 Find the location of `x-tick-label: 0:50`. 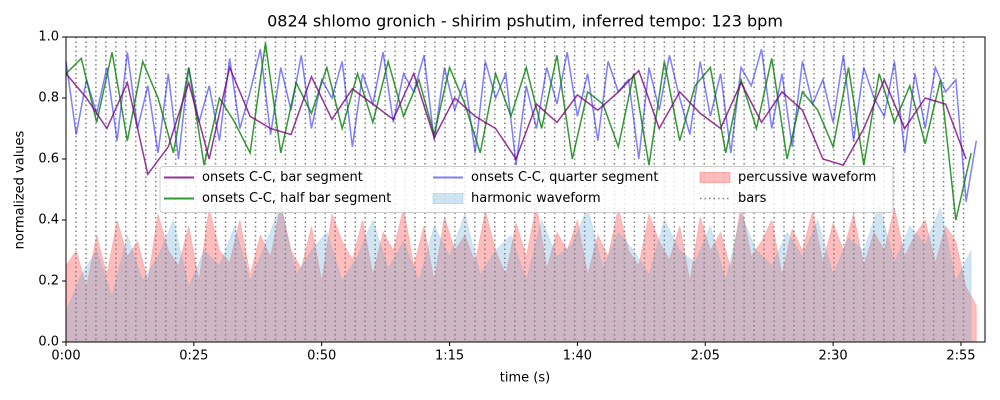

x-tick-label: 0:50 is located at coordinates (321, 356).